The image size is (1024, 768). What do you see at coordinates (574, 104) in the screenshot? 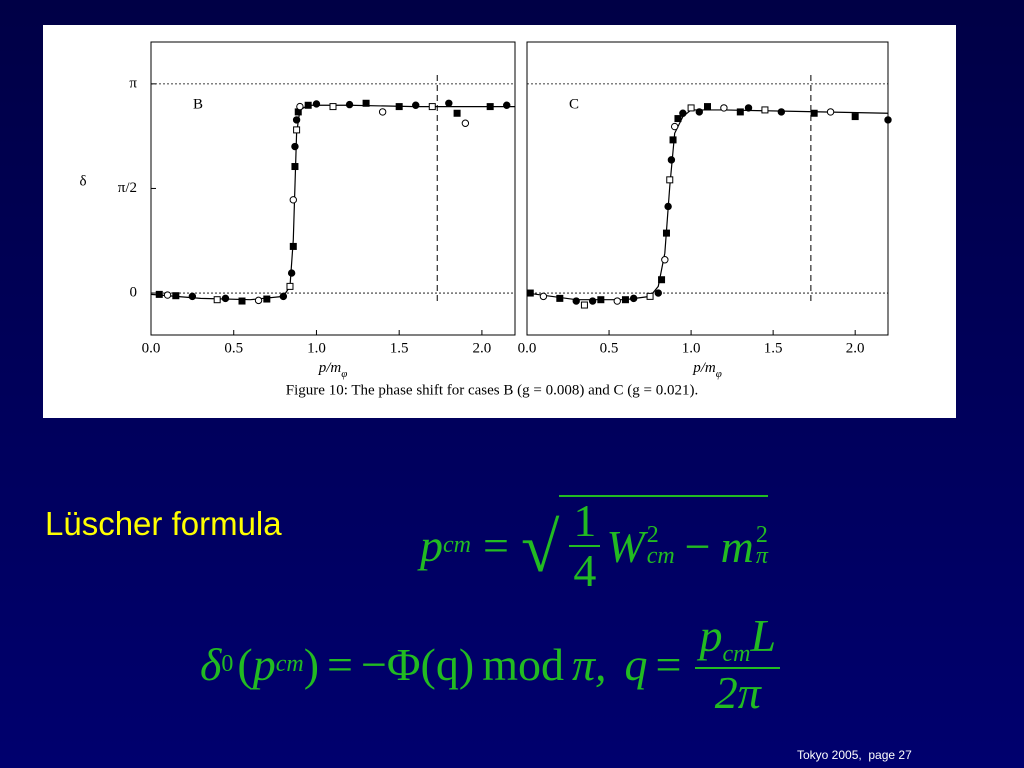
I see `panel-label: C` at bounding box center [574, 104].